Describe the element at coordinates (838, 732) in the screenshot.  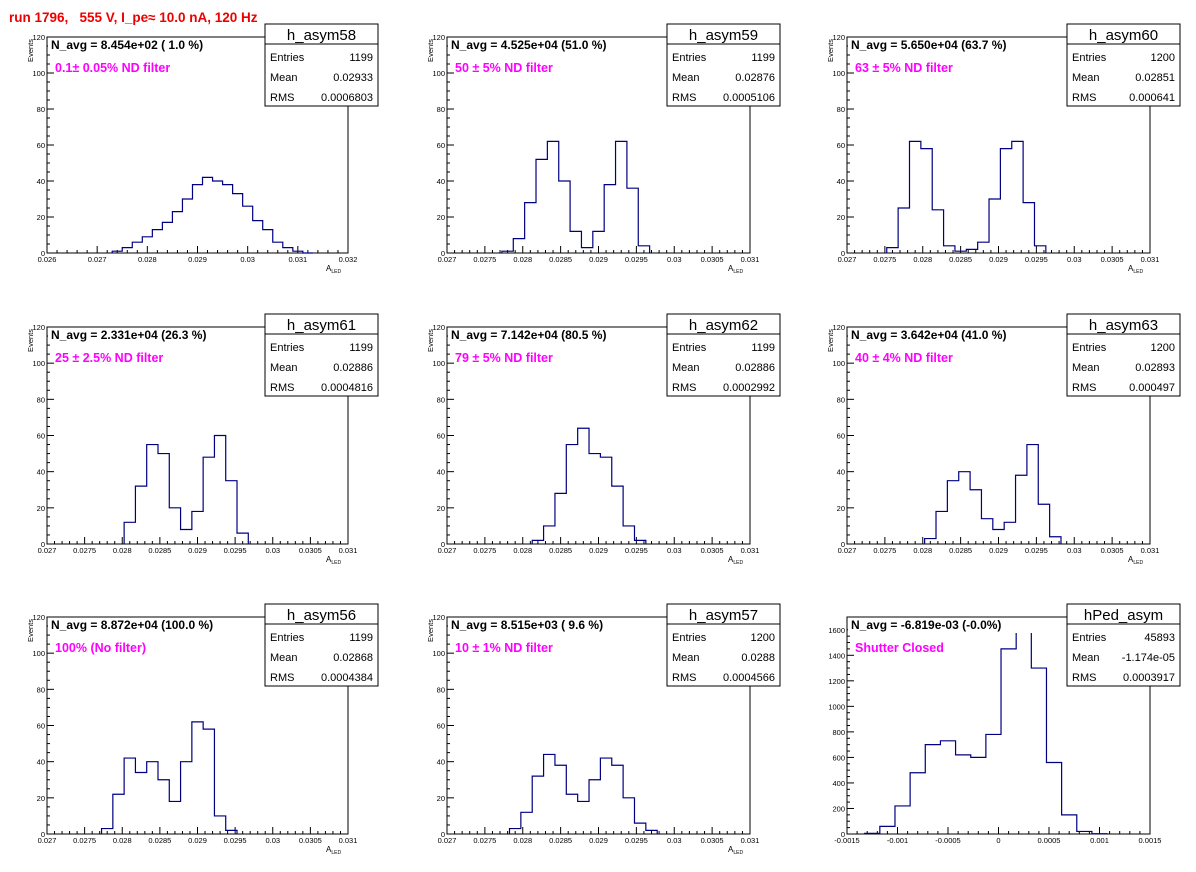
I see `y-tick-label: 800` at that location.